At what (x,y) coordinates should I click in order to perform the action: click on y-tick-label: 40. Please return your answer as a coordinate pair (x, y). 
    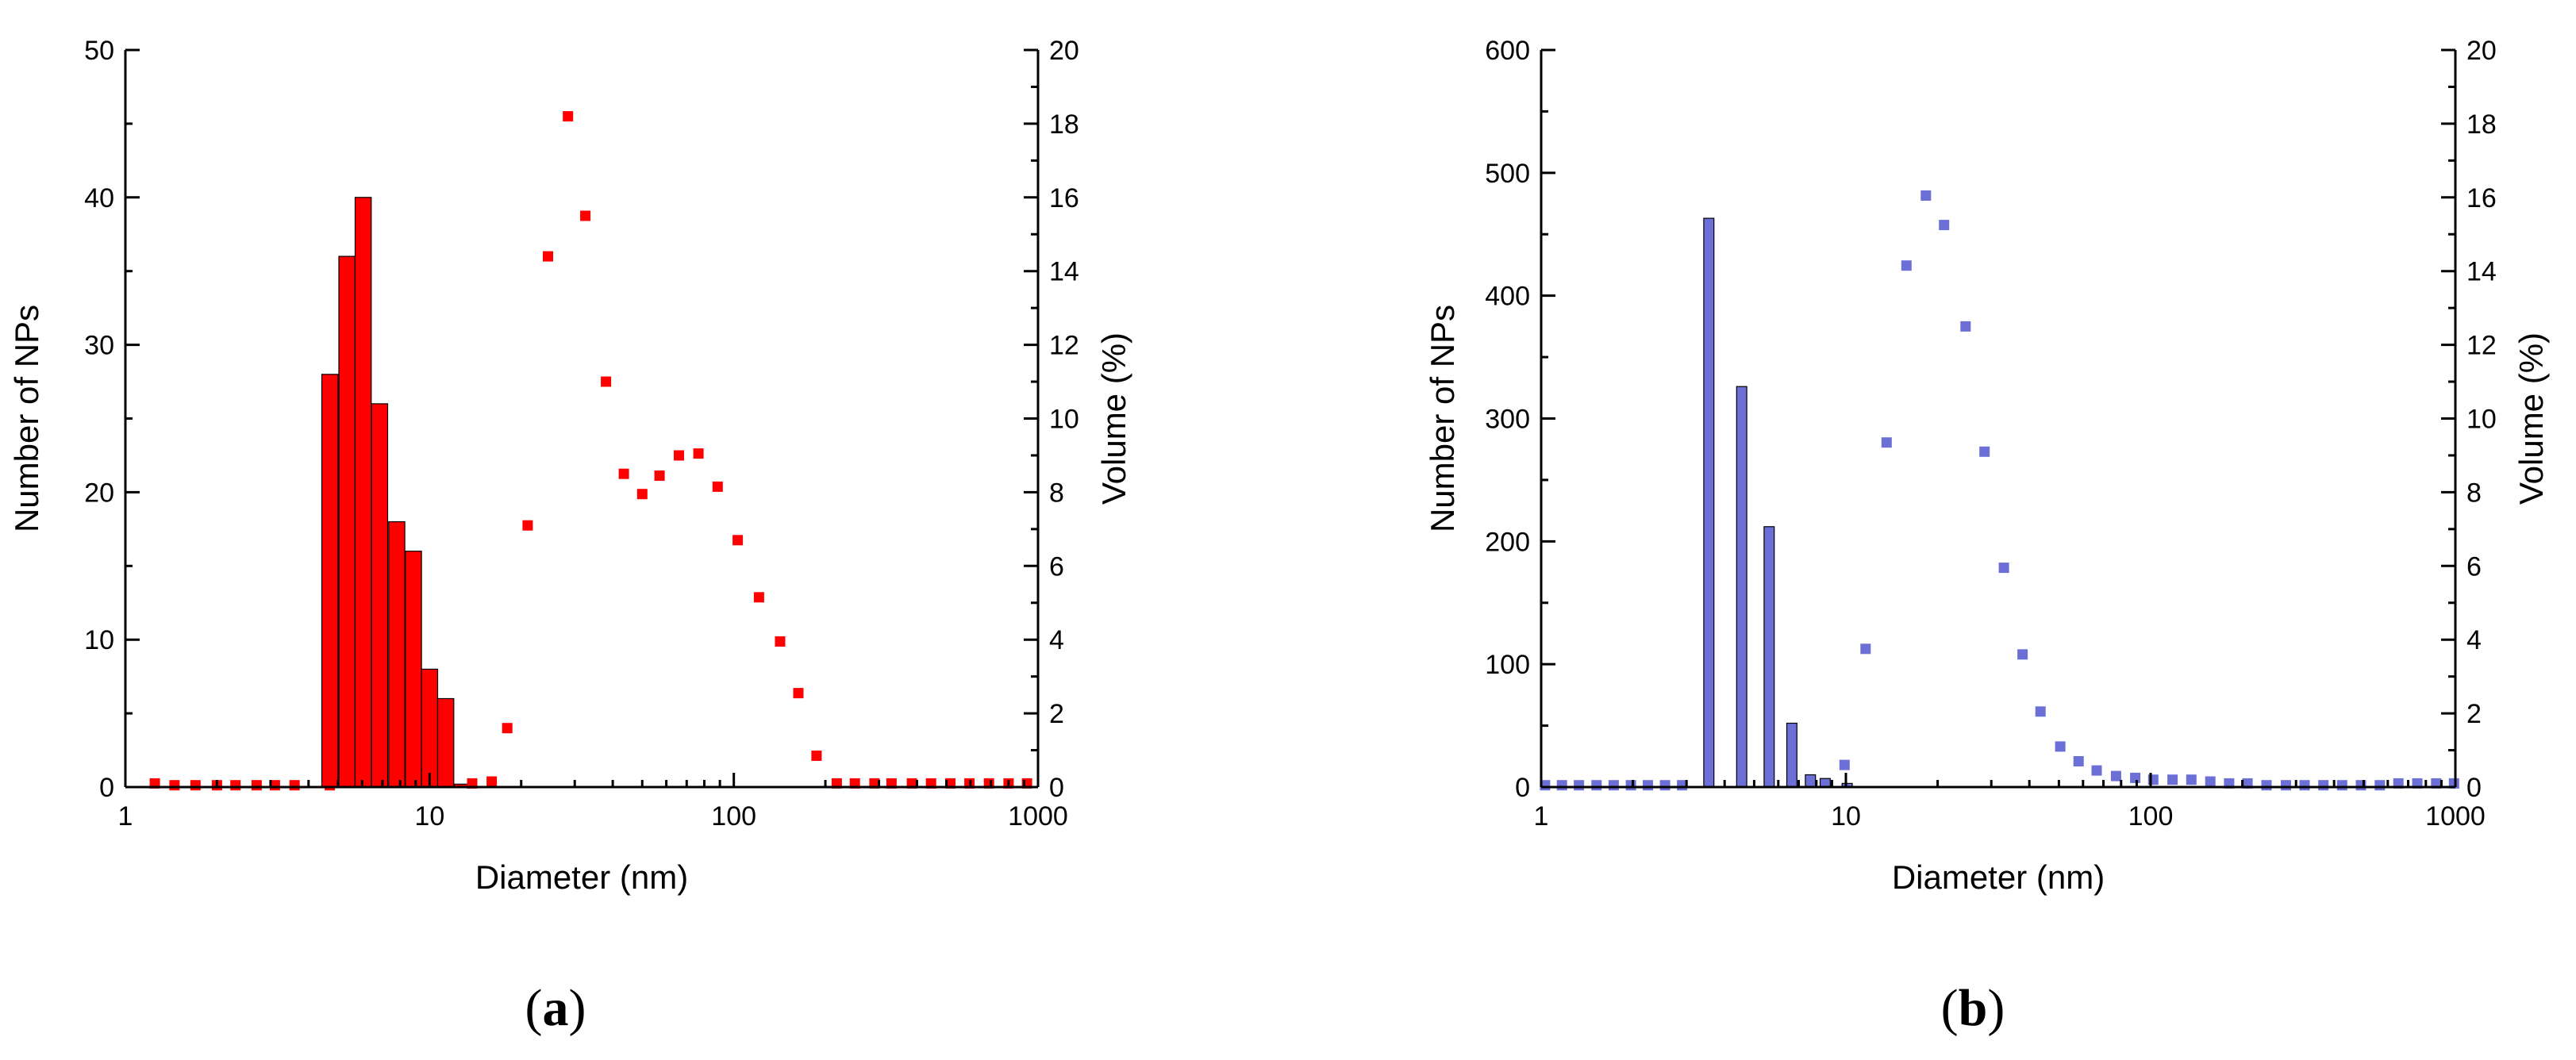
    Looking at the image, I should click on (99, 198).